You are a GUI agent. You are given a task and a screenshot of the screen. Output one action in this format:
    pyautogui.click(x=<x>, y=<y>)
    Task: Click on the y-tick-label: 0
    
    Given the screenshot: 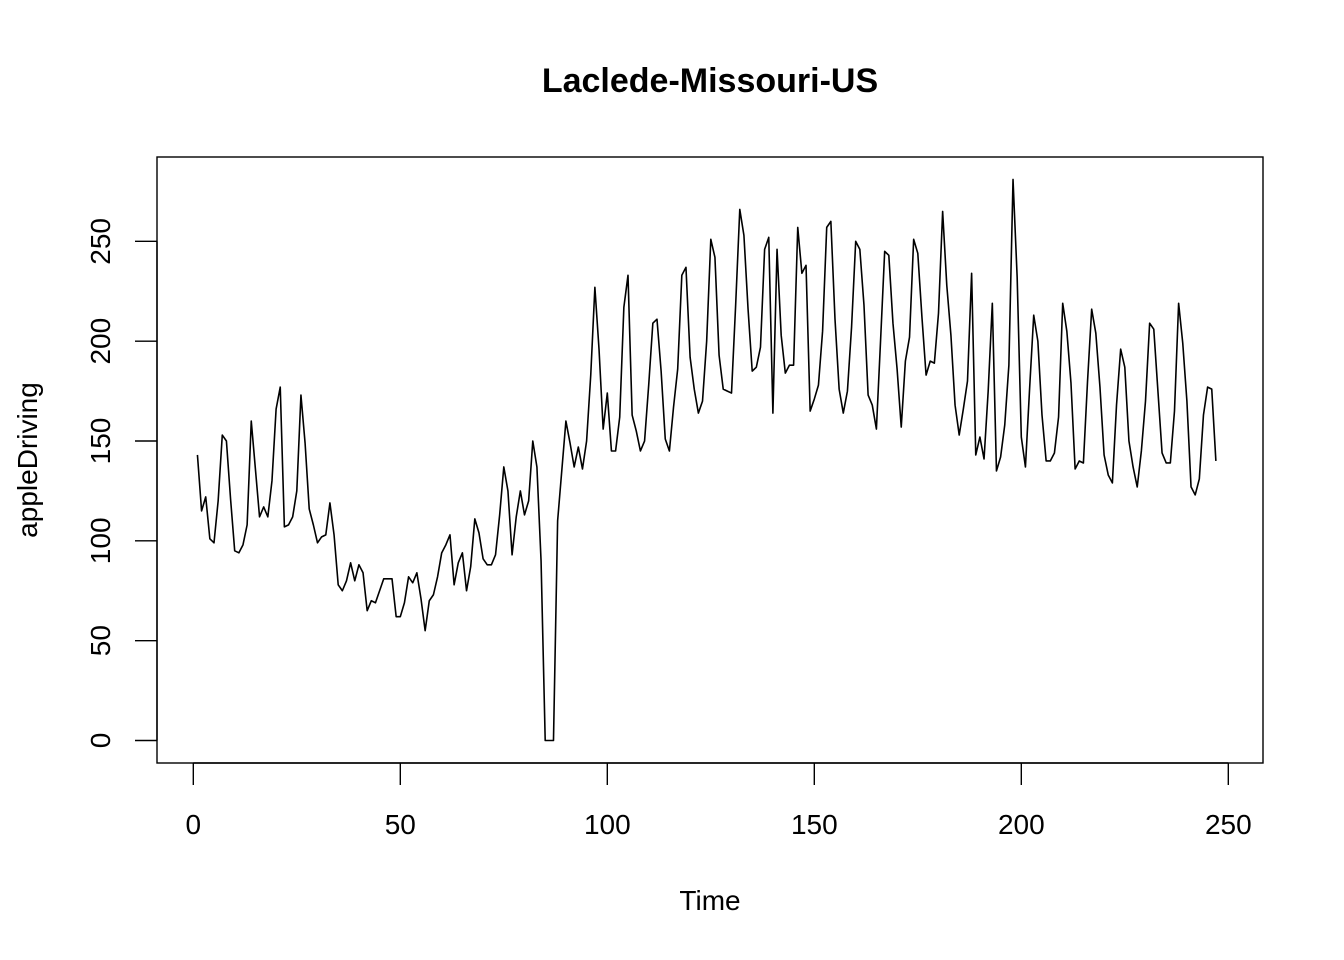 What is the action you would take?
    pyautogui.click(x=100, y=741)
    